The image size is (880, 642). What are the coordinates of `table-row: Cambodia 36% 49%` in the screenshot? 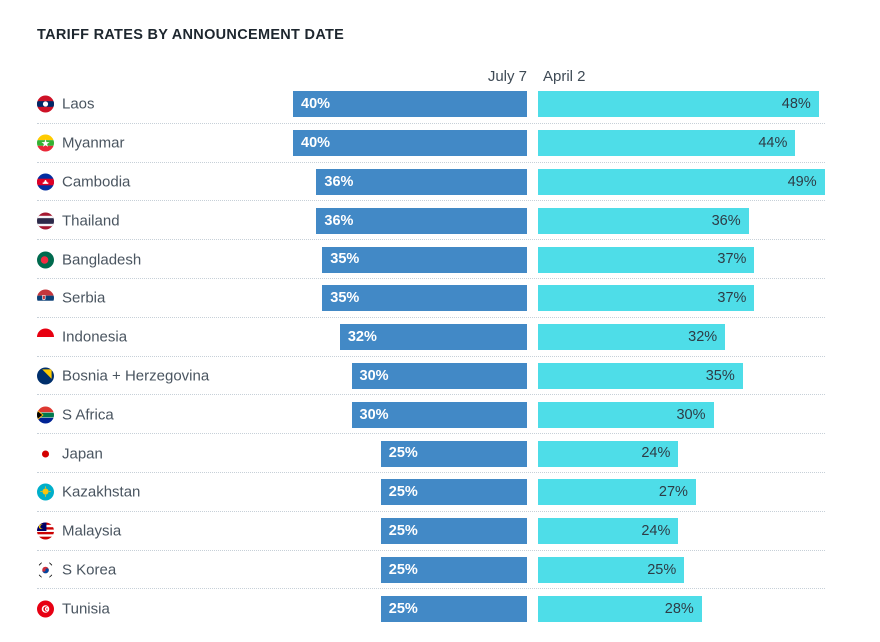 It's located at (440, 182).